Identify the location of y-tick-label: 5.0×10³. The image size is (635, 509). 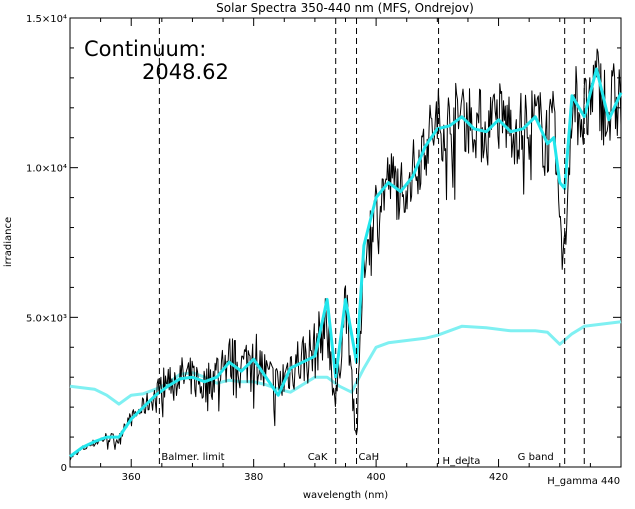
(46, 318).